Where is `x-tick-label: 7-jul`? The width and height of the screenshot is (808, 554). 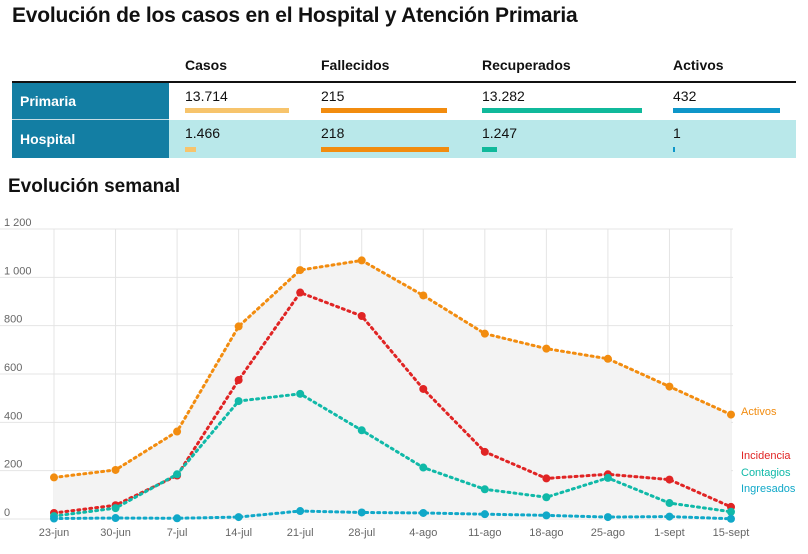 x-tick-label: 7-jul is located at coordinates (177, 533).